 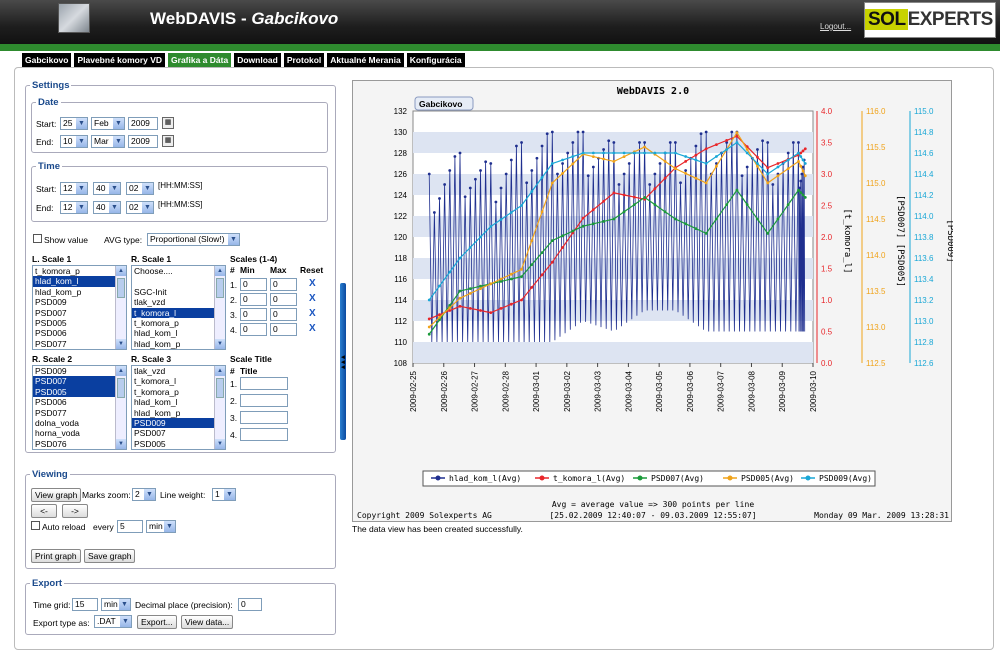 I want to click on next-button: ->, so click(x=75, y=511).